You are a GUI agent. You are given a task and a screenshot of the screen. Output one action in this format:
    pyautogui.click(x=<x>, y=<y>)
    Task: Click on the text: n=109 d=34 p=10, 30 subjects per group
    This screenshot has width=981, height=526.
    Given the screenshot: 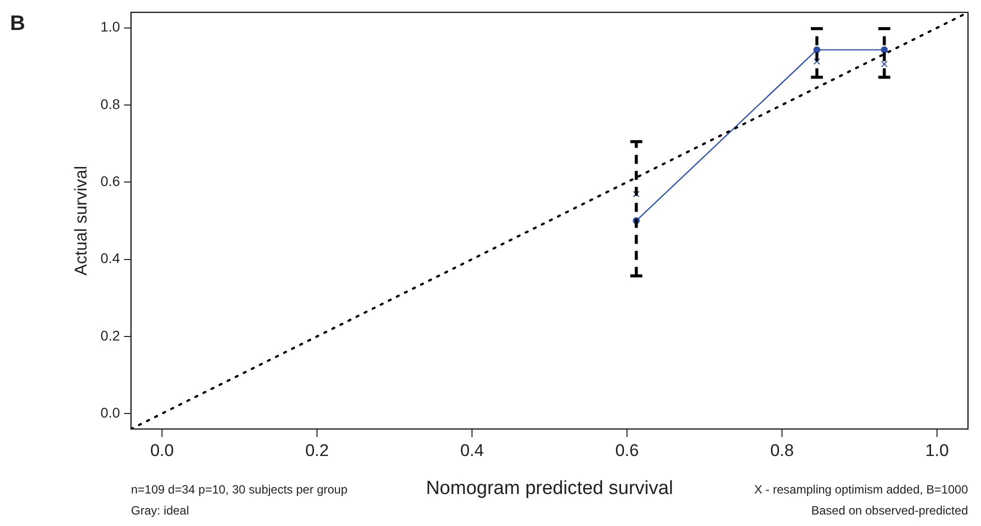 What is the action you would take?
    pyautogui.click(x=239, y=489)
    